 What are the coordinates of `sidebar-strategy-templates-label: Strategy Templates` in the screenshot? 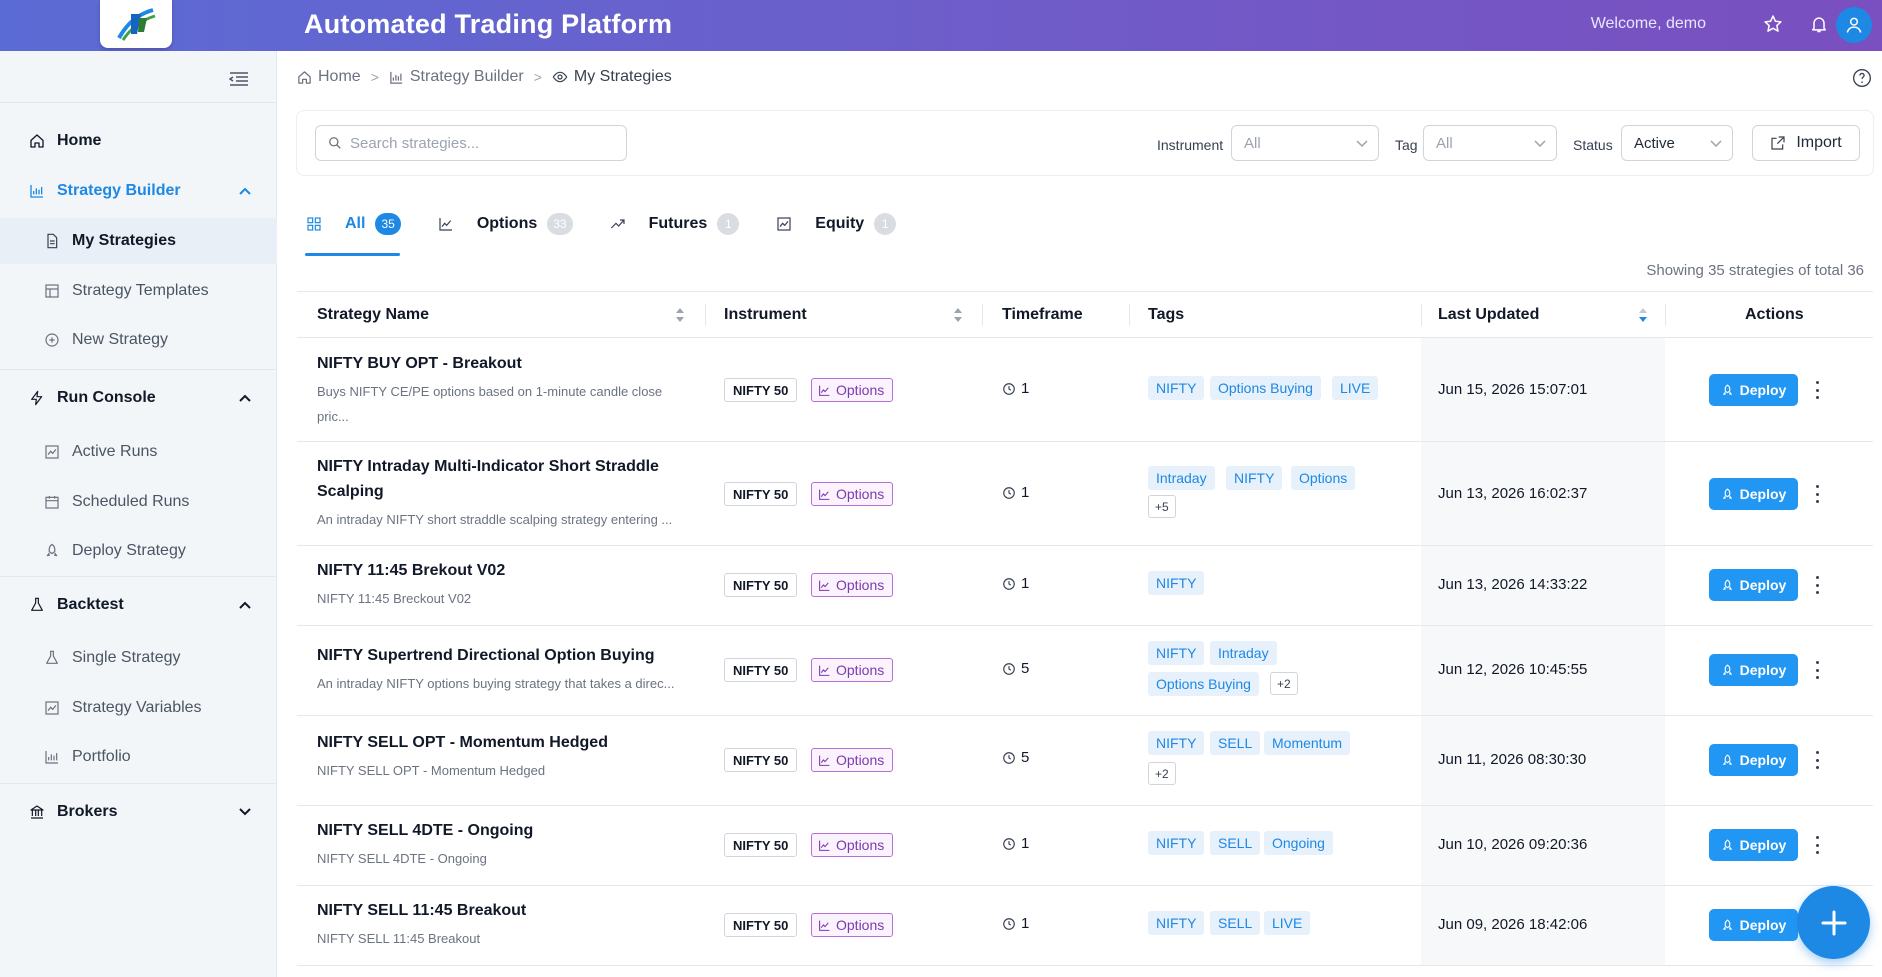 It's located at (140, 290).